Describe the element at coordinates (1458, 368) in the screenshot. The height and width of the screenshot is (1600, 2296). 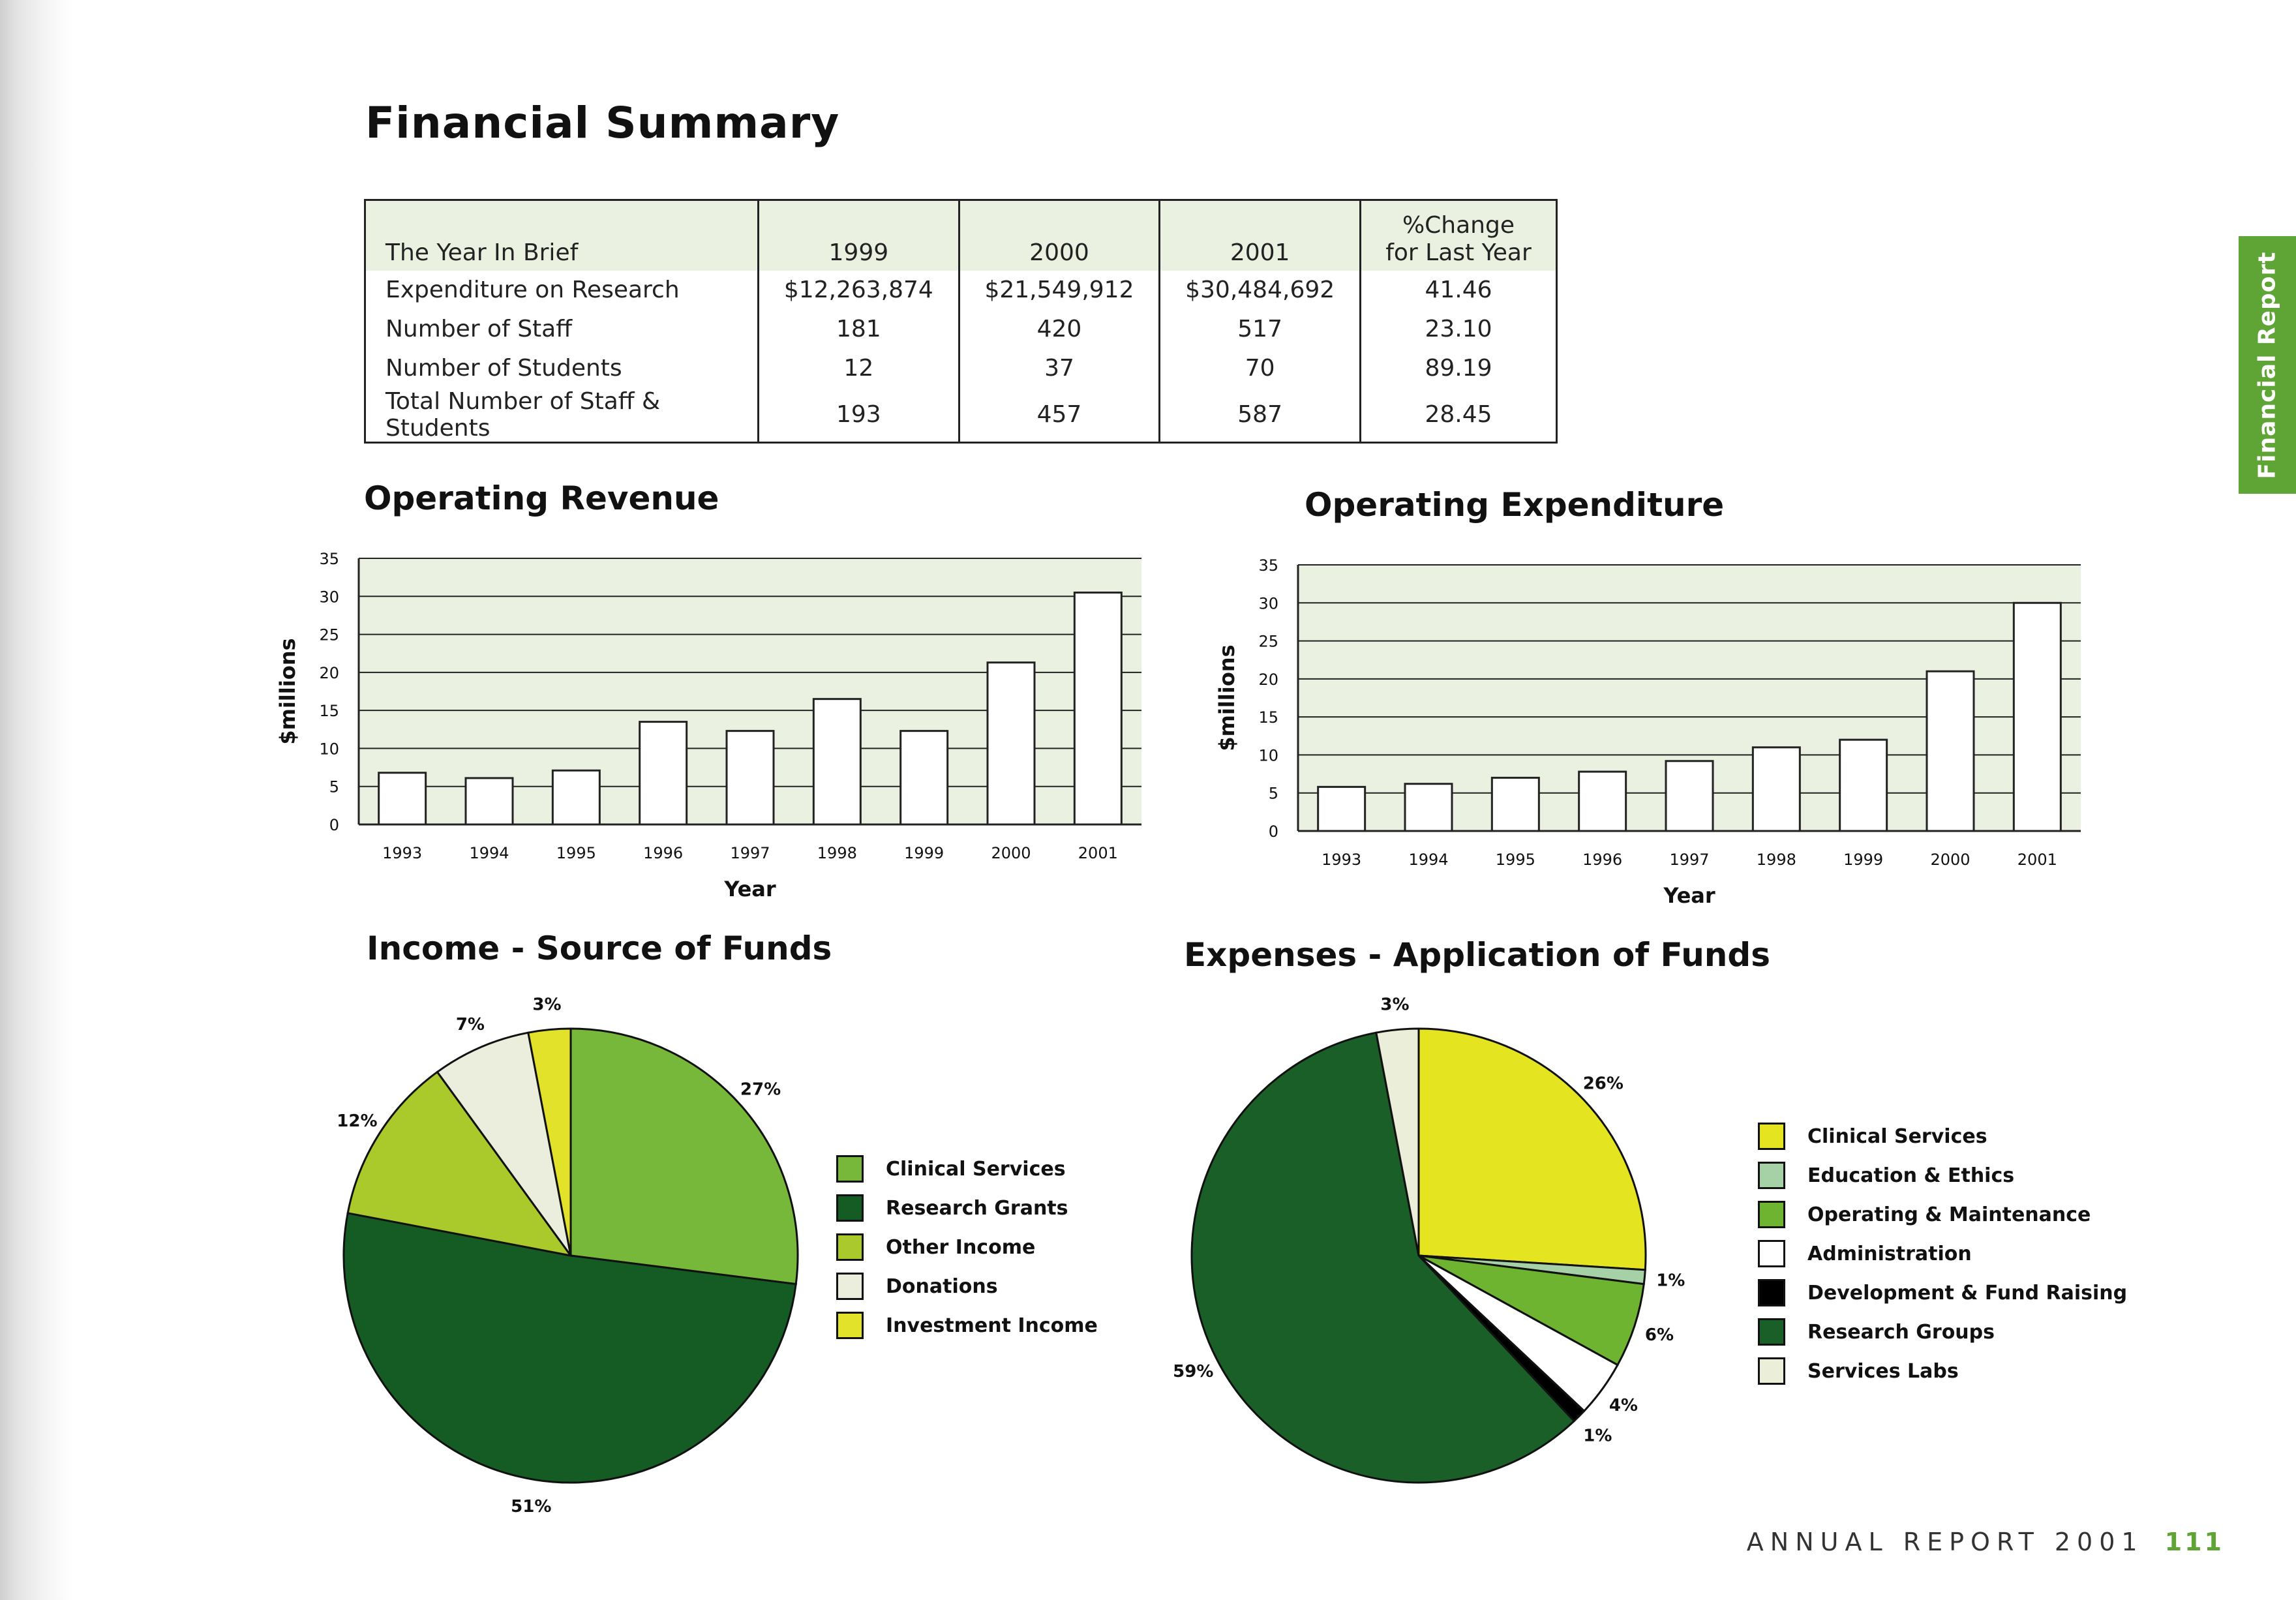
I see `table-cell: 89.19` at that location.